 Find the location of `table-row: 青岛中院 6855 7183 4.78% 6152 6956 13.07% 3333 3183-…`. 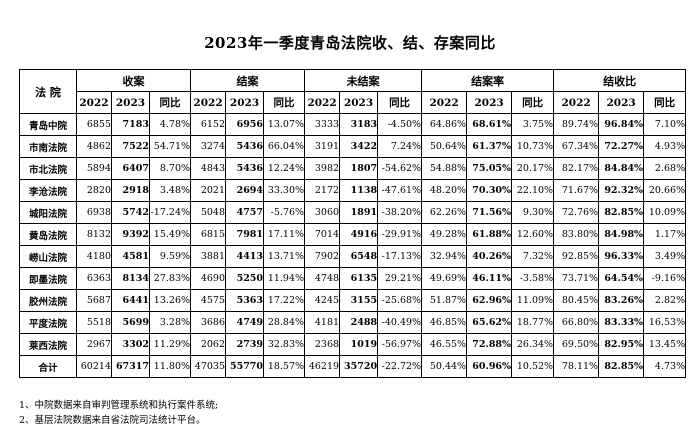

table-row: 青岛中院 6855 7183 4.78% 6152 6956 13.07% 3333 3183-… is located at coordinates (353, 124).